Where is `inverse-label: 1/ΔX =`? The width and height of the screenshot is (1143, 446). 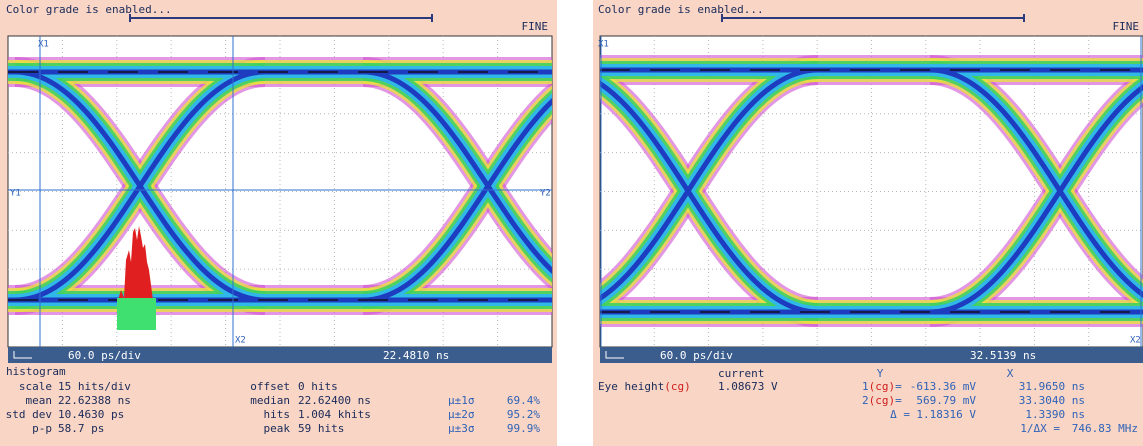
inverse-label: 1/ΔX = is located at coordinates (1040, 428).